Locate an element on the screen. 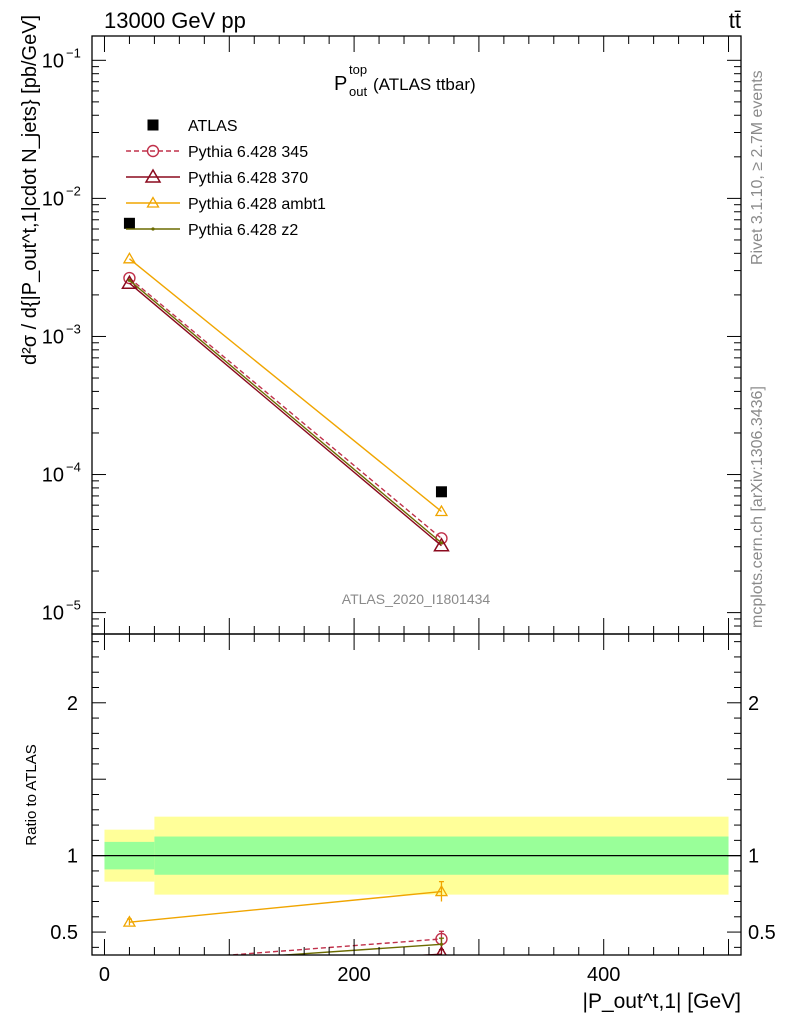 This screenshot has width=786, height=1024. legend-label-z2: Pythia 6.428 z2 is located at coordinates (243, 230).